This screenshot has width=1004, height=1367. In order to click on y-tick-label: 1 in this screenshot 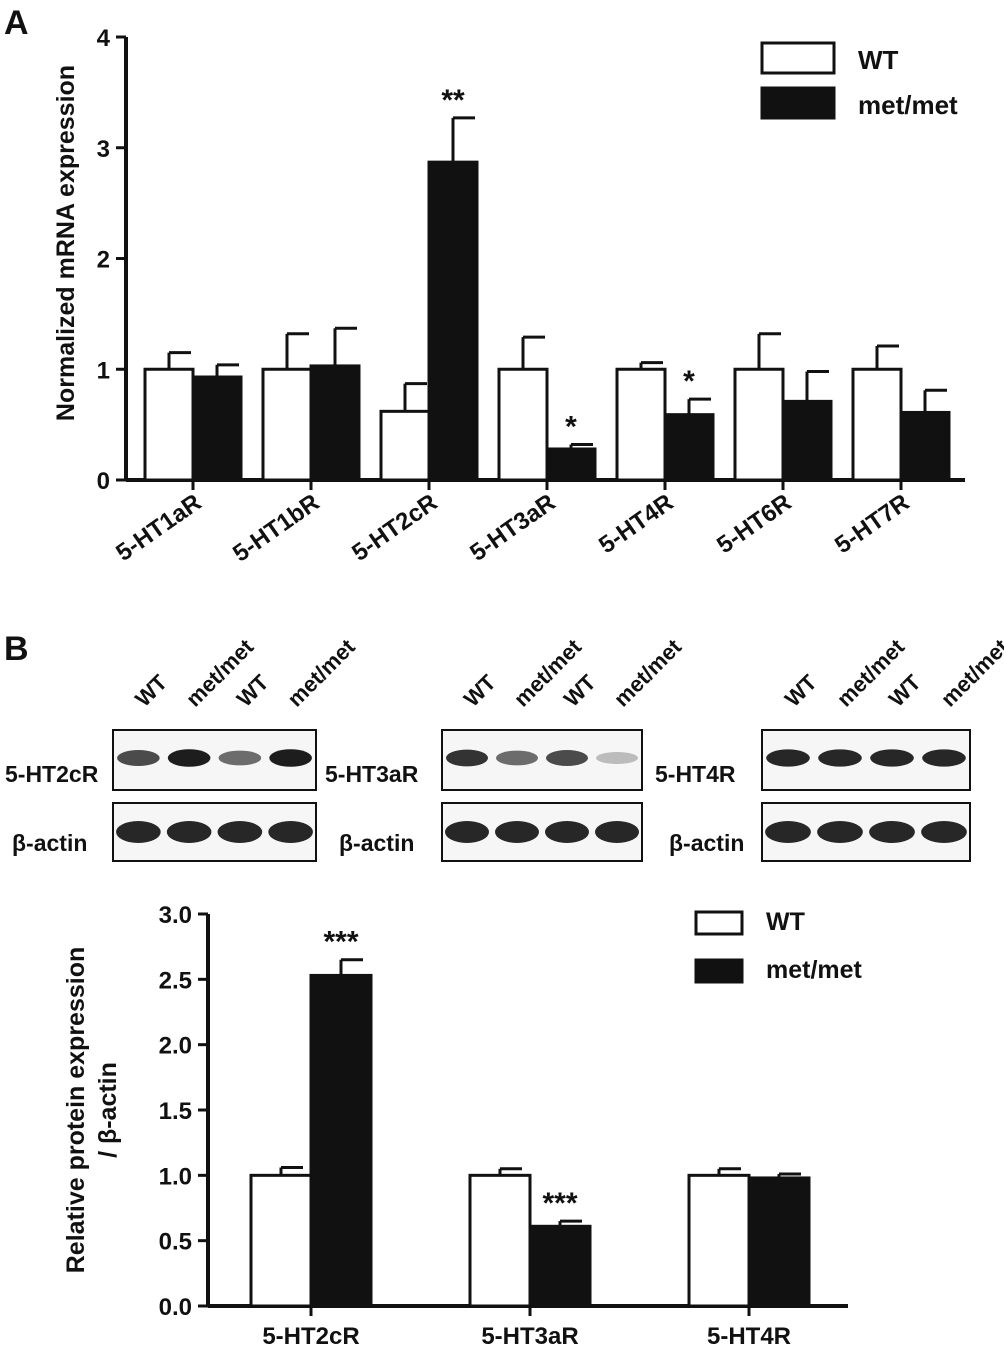, I will do `click(103, 370)`.